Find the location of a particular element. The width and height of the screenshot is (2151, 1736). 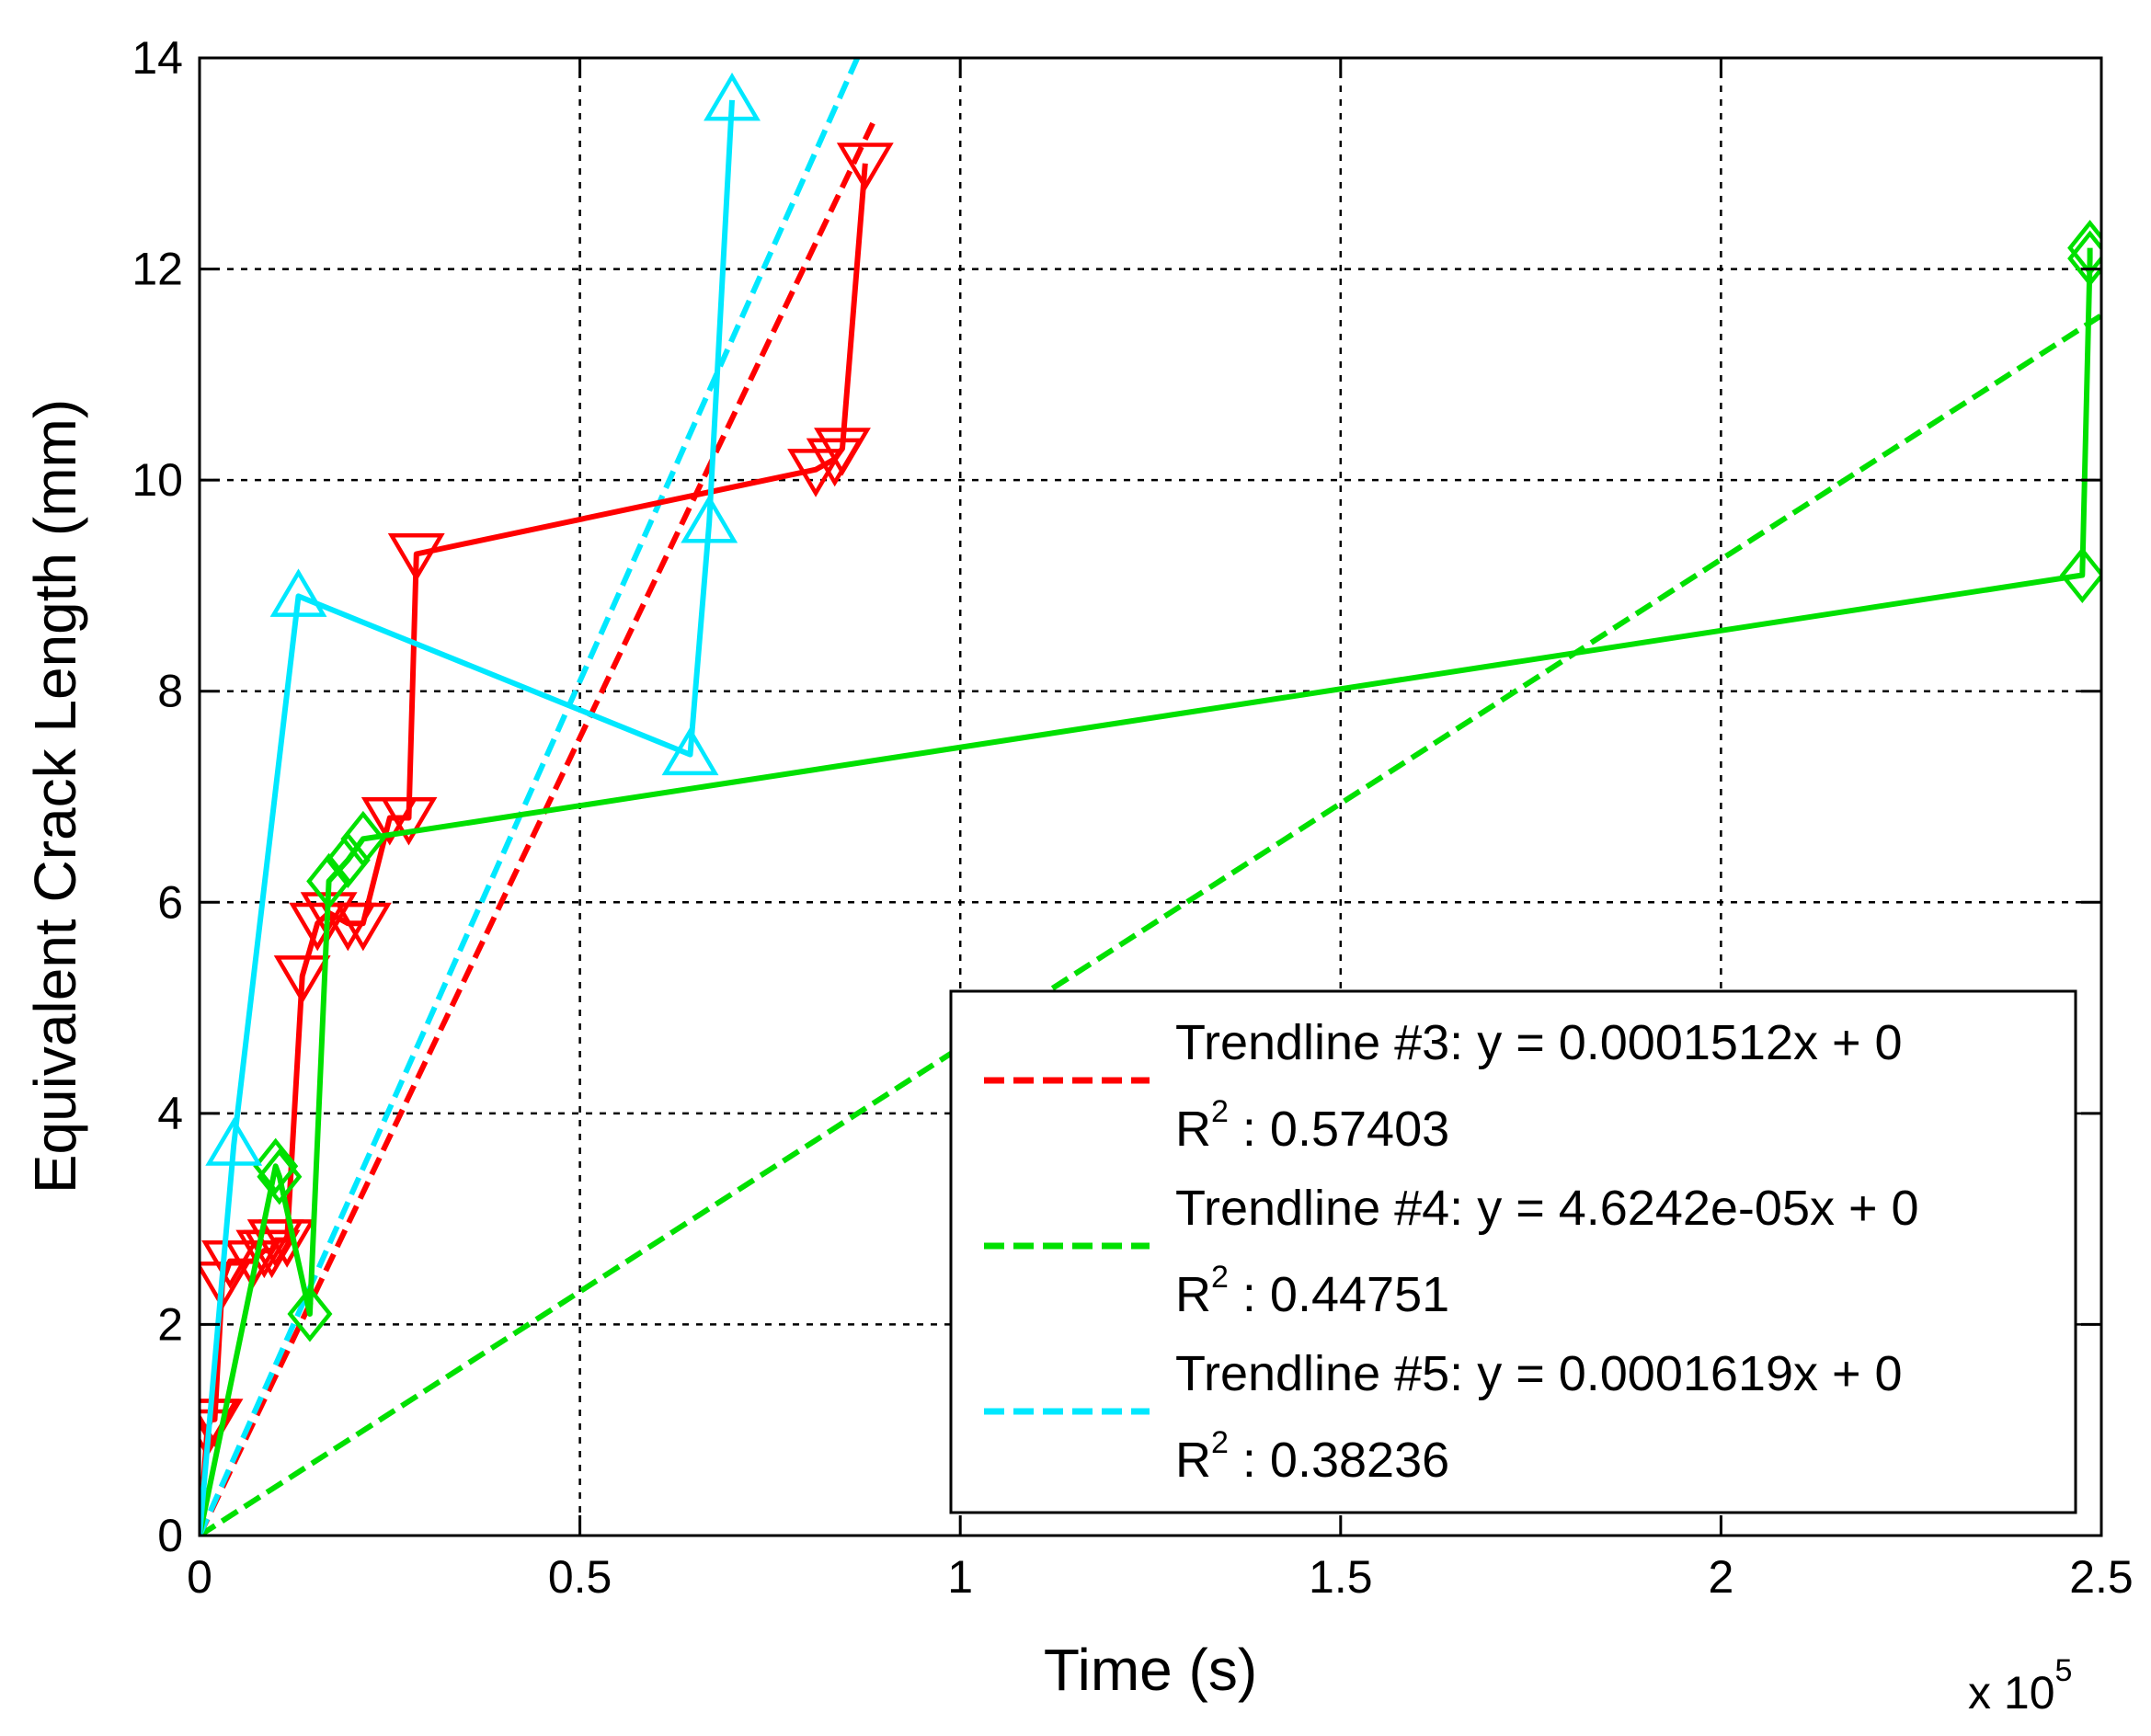

x-exponent-power: 5 is located at coordinates (2064, 1670).